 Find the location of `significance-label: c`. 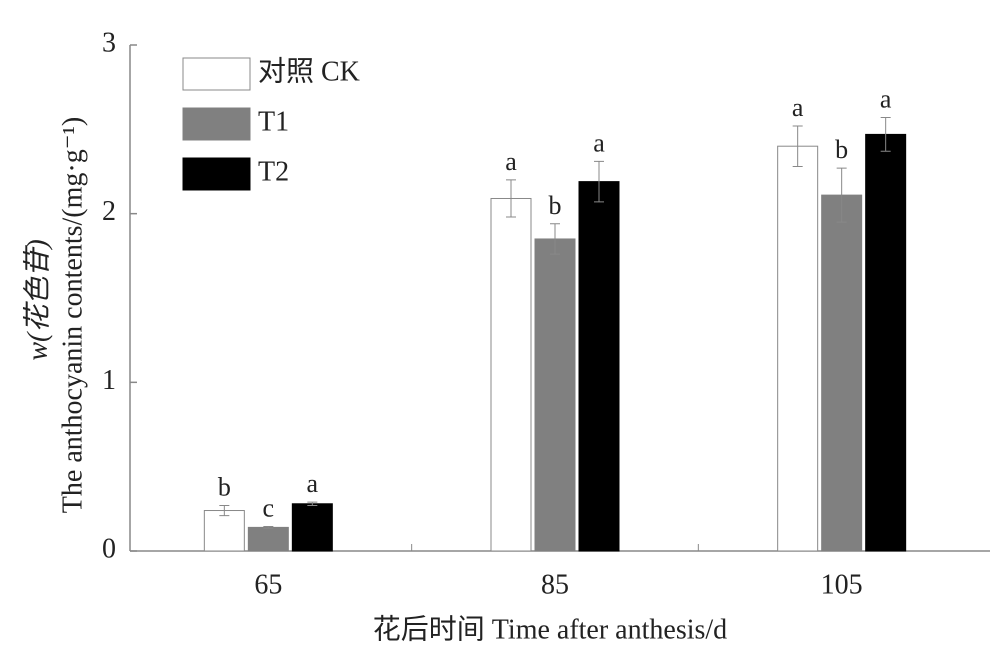

significance-label: c is located at coordinates (269, 508).